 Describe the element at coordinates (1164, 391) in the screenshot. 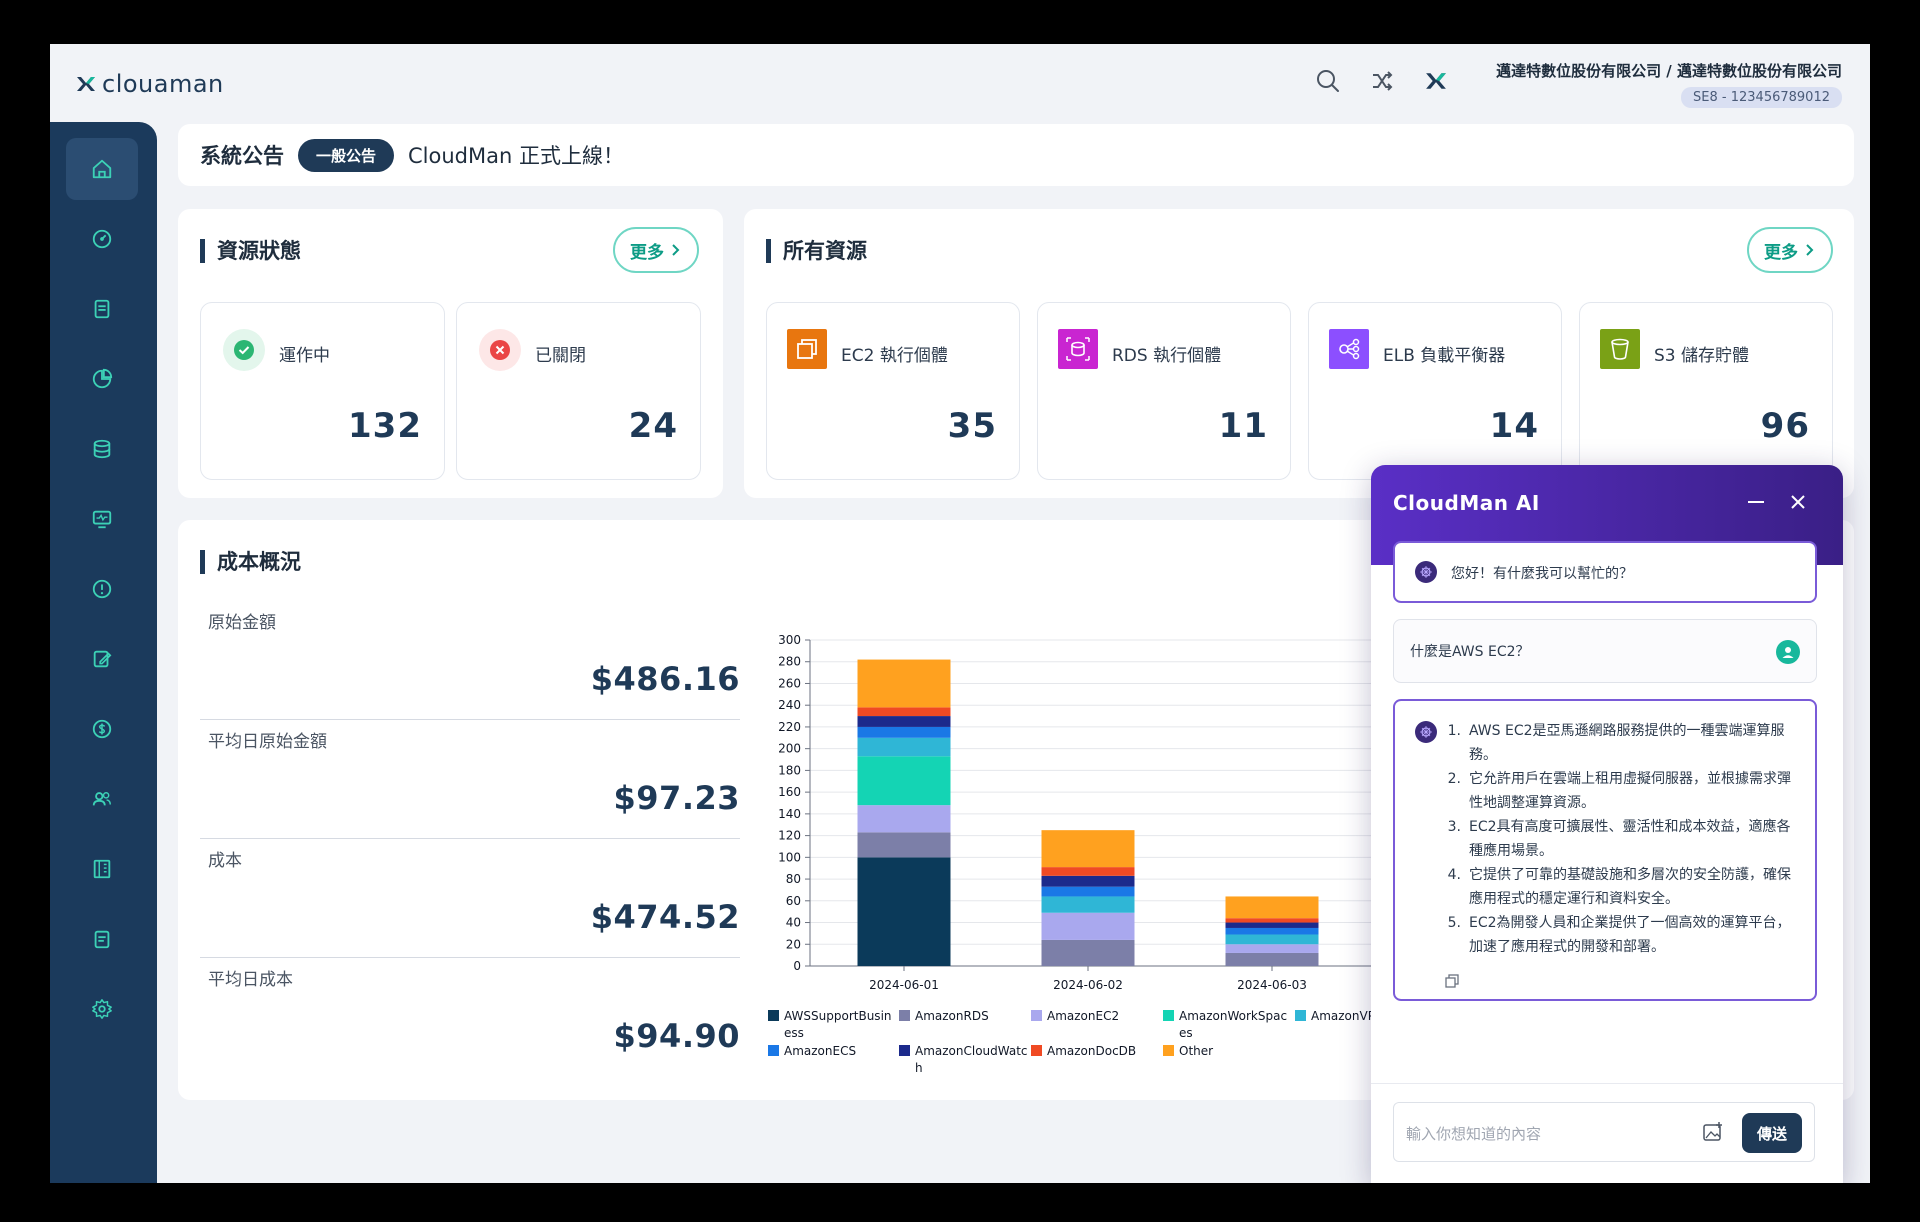

I see `resource-rds: RDS 執行個體 11` at that location.